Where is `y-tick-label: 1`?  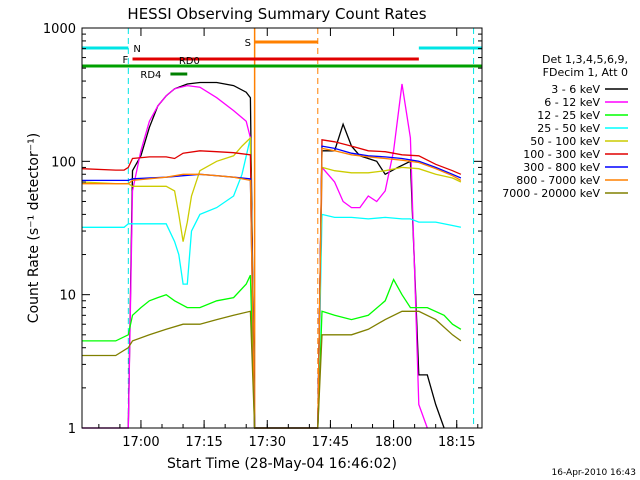
y-tick-label: 1 is located at coordinates (72, 429).